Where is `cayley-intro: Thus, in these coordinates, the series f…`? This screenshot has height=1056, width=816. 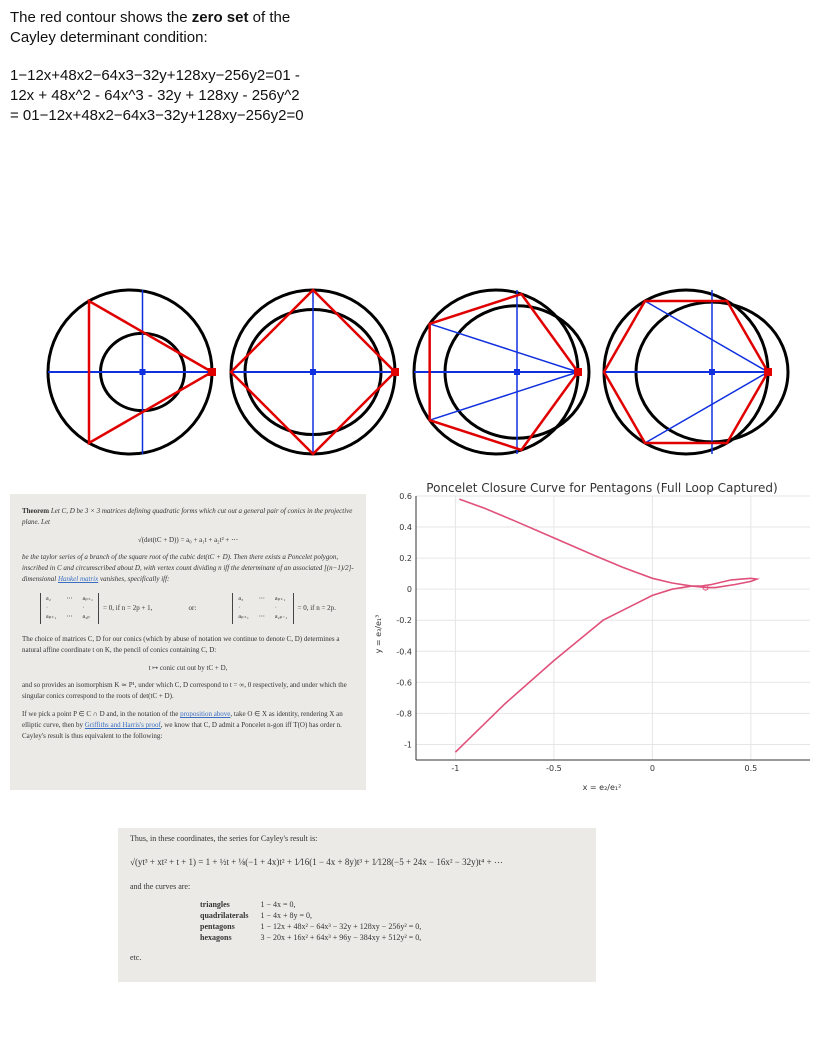 cayley-intro: Thus, in these coordinates, the series f… is located at coordinates (224, 838).